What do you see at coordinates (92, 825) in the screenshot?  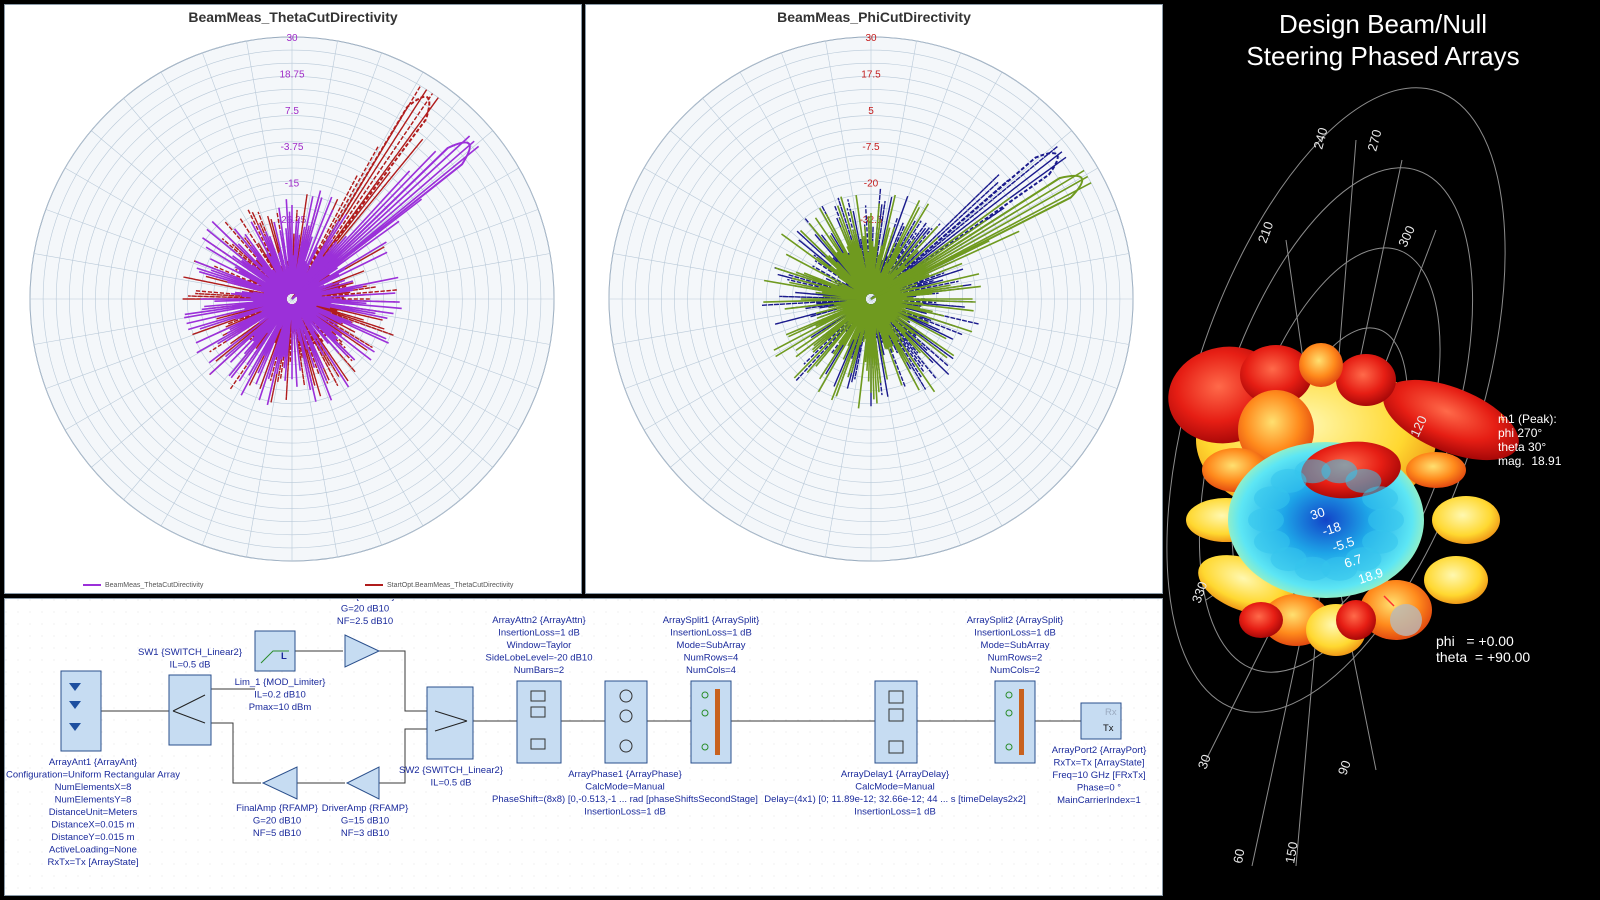 I see `schematic-array-ant-param: DistanceX=0.015 m` at bounding box center [92, 825].